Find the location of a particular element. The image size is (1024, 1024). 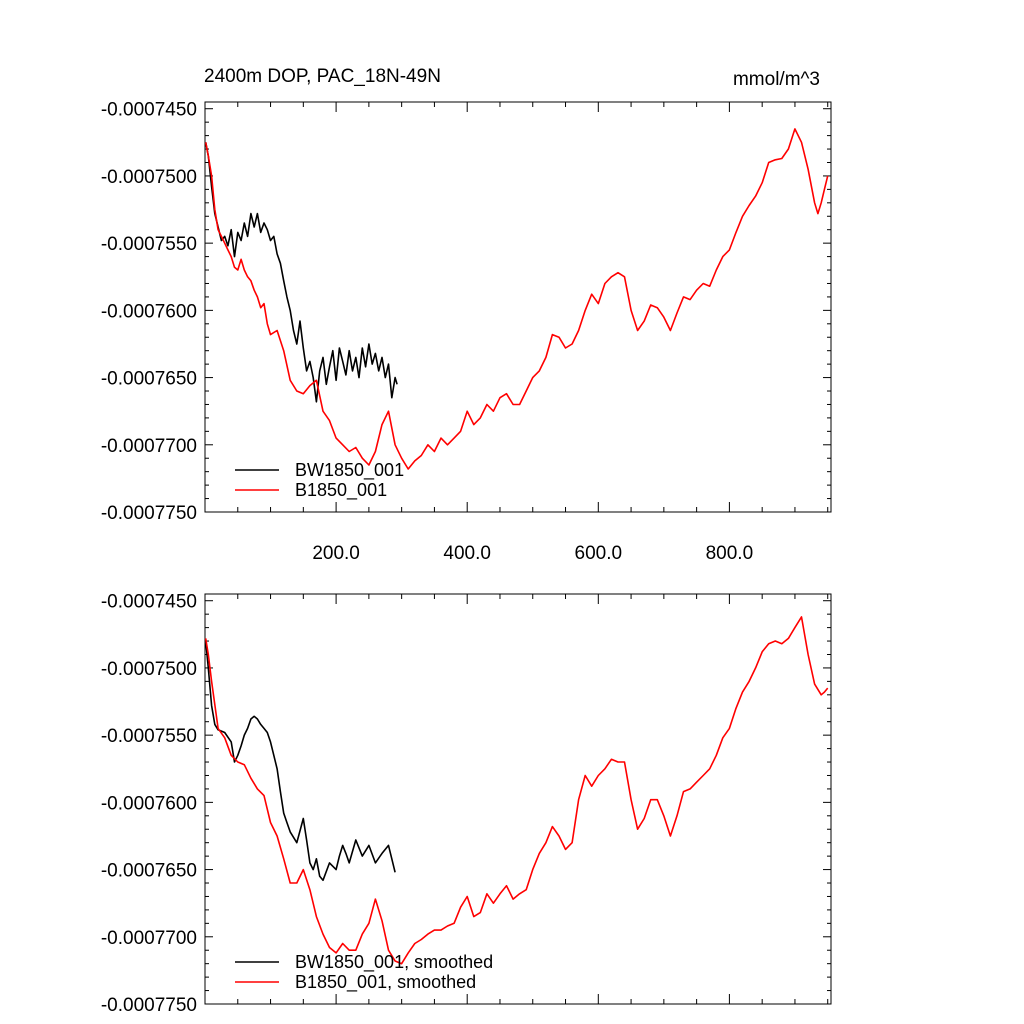

x-tick-label: 800.0 is located at coordinates (730, 553).